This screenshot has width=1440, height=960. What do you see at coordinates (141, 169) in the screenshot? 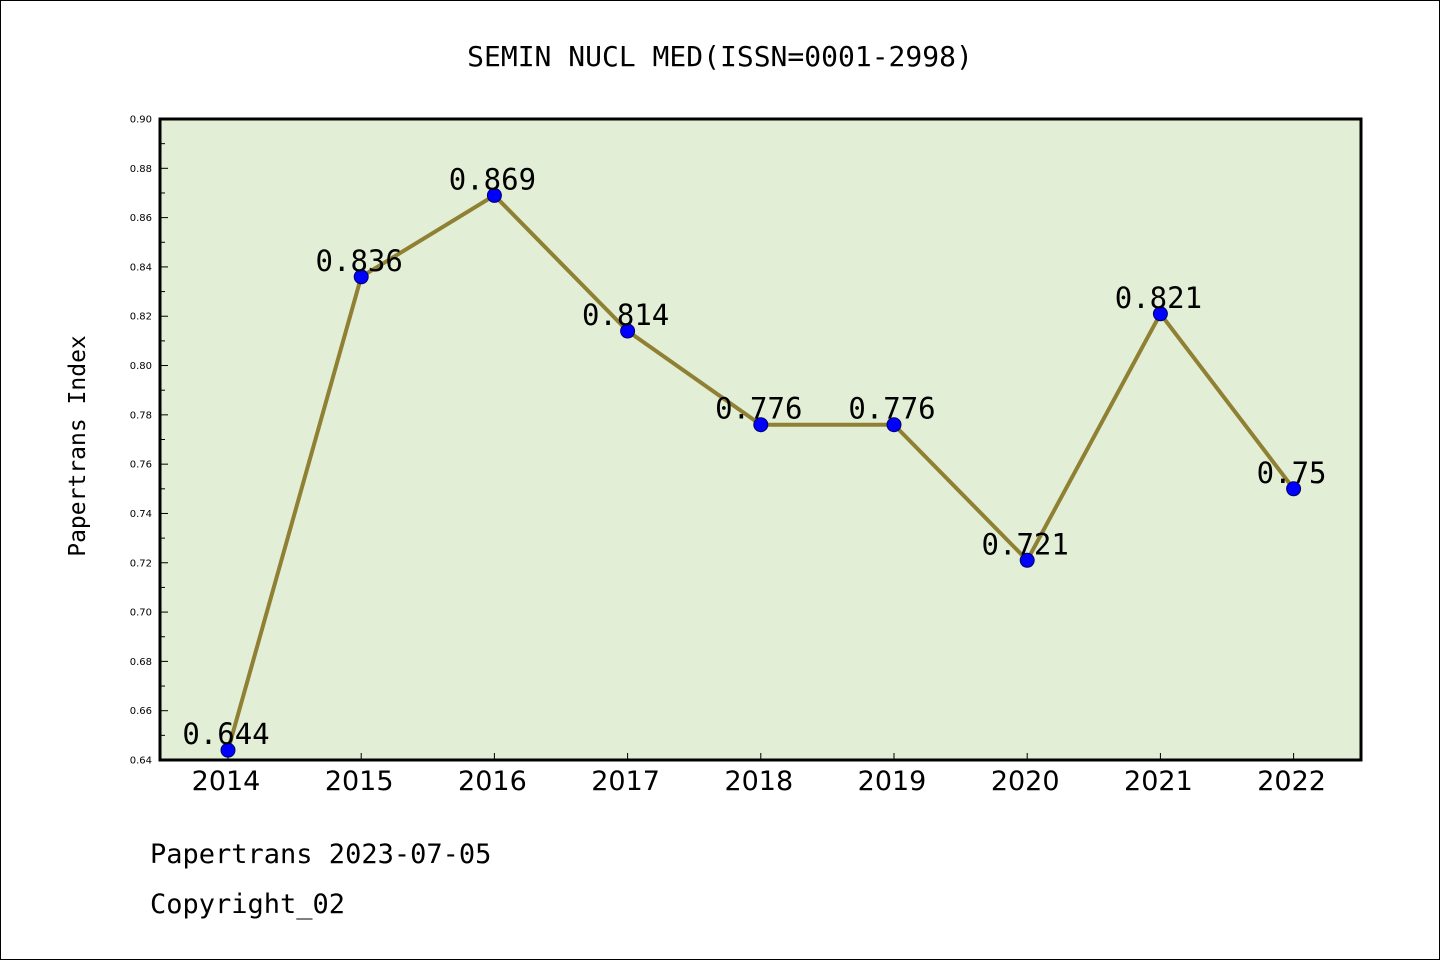
I see `y-tick-label: 0.88` at bounding box center [141, 169].